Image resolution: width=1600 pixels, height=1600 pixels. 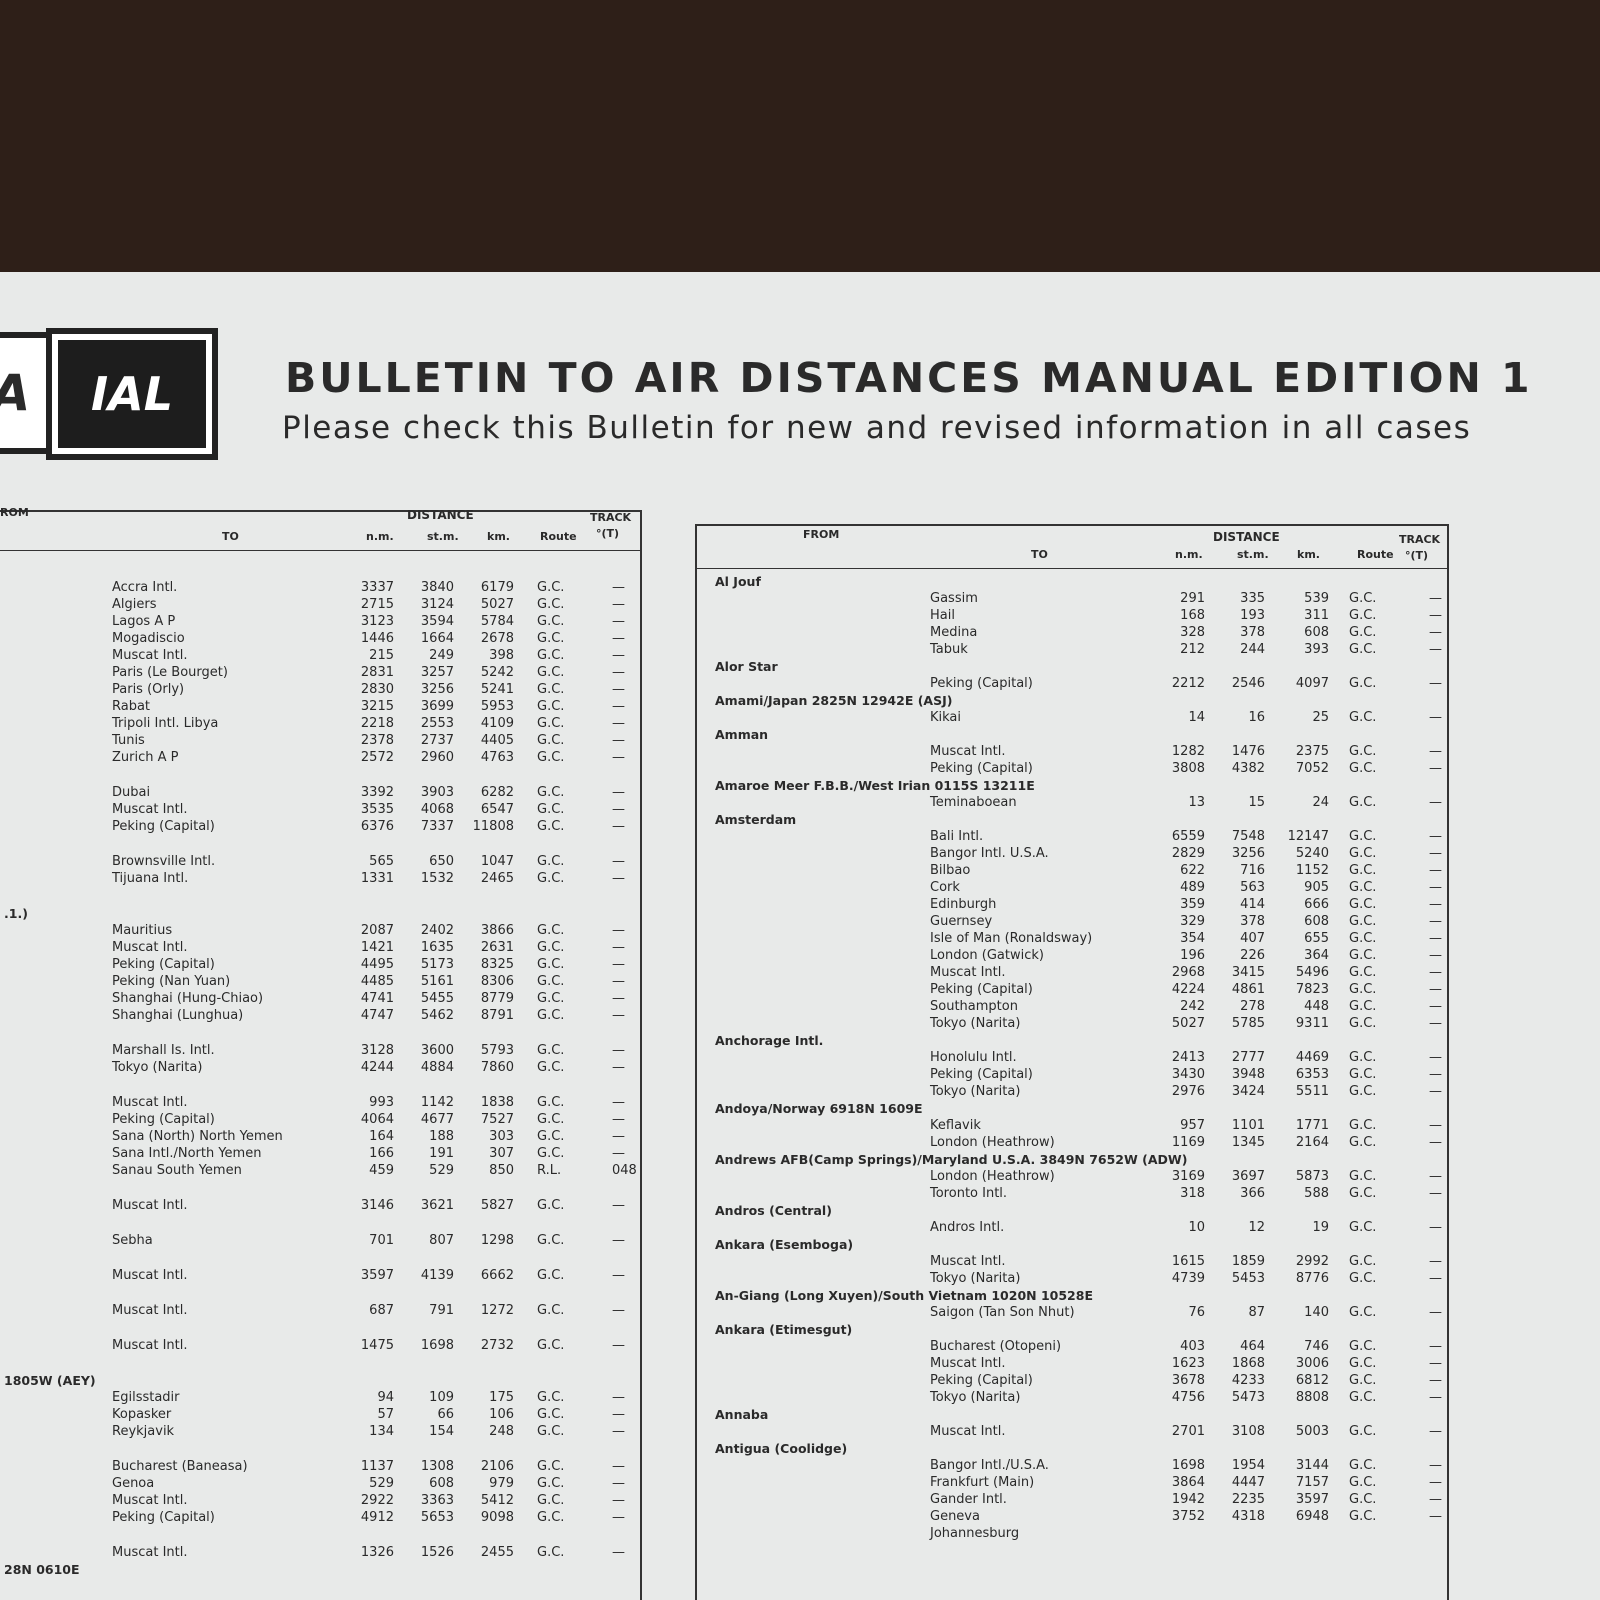 I want to click on col-distance: DISTANCE, so click(x=1246, y=537).